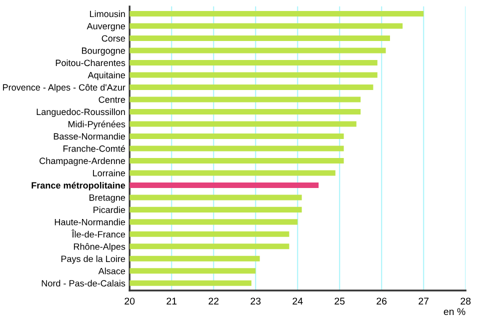  What do you see at coordinates (423, 301) in the screenshot?
I see `x-tick-label: 27` at bounding box center [423, 301].